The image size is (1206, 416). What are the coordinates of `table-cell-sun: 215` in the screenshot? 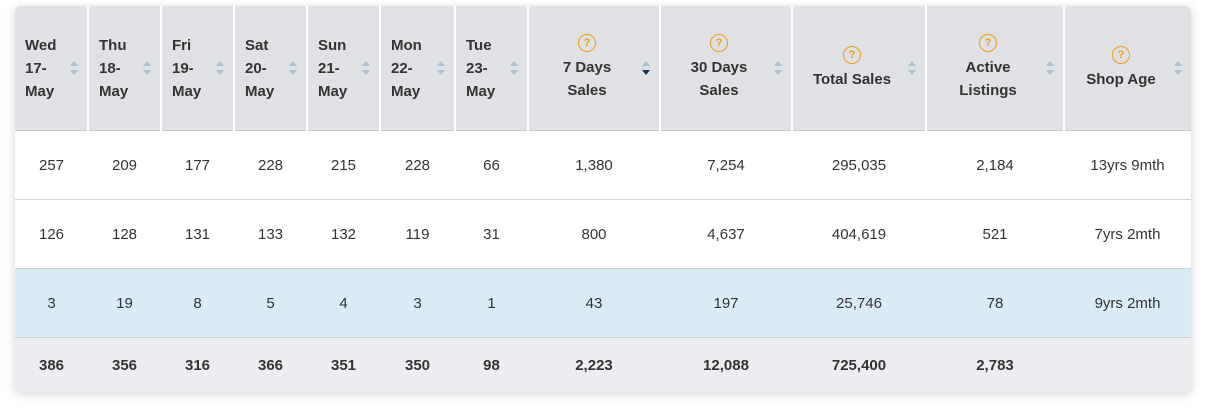 It's located at (343, 165).